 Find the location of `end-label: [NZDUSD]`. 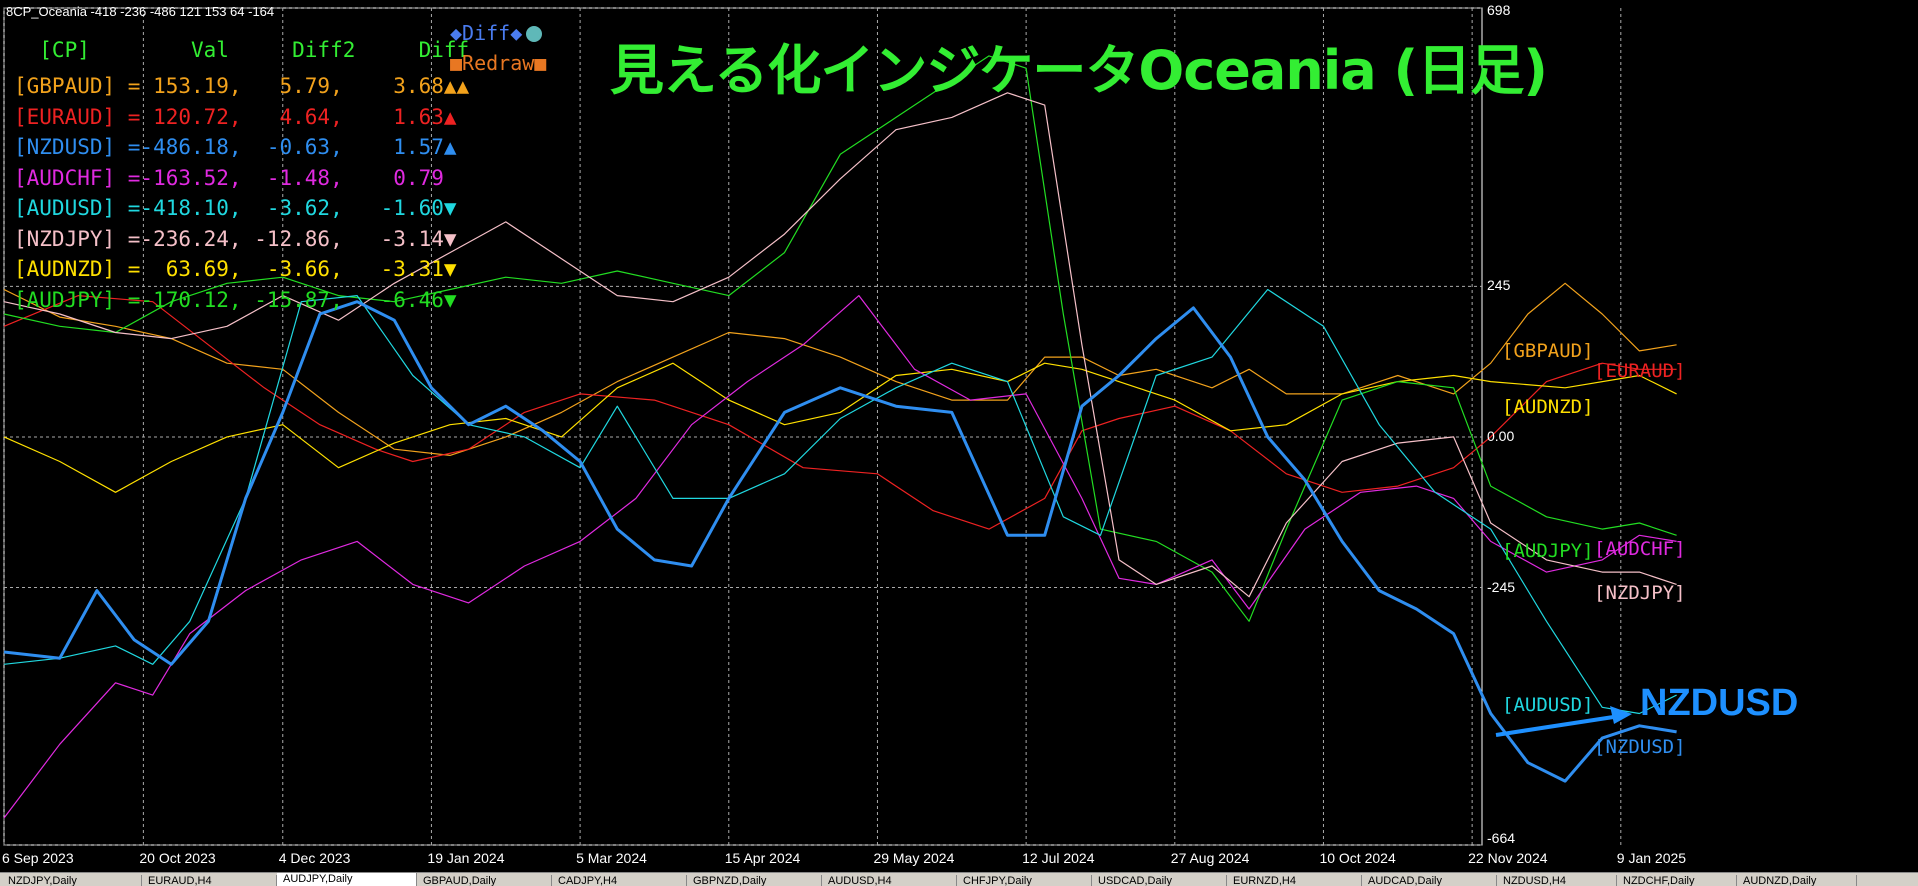

end-label: [NZDUSD] is located at coordinates (1640, 747).